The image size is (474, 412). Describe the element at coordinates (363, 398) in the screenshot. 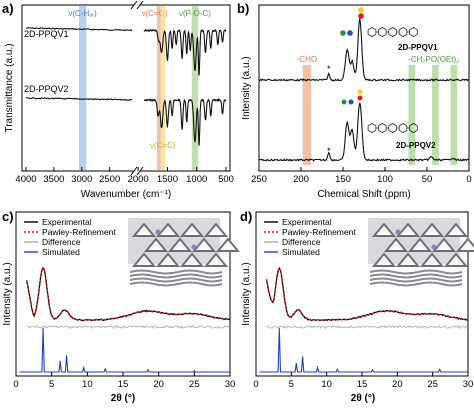

I see `panel-d-xlabel: 2θ (°)` at that location.